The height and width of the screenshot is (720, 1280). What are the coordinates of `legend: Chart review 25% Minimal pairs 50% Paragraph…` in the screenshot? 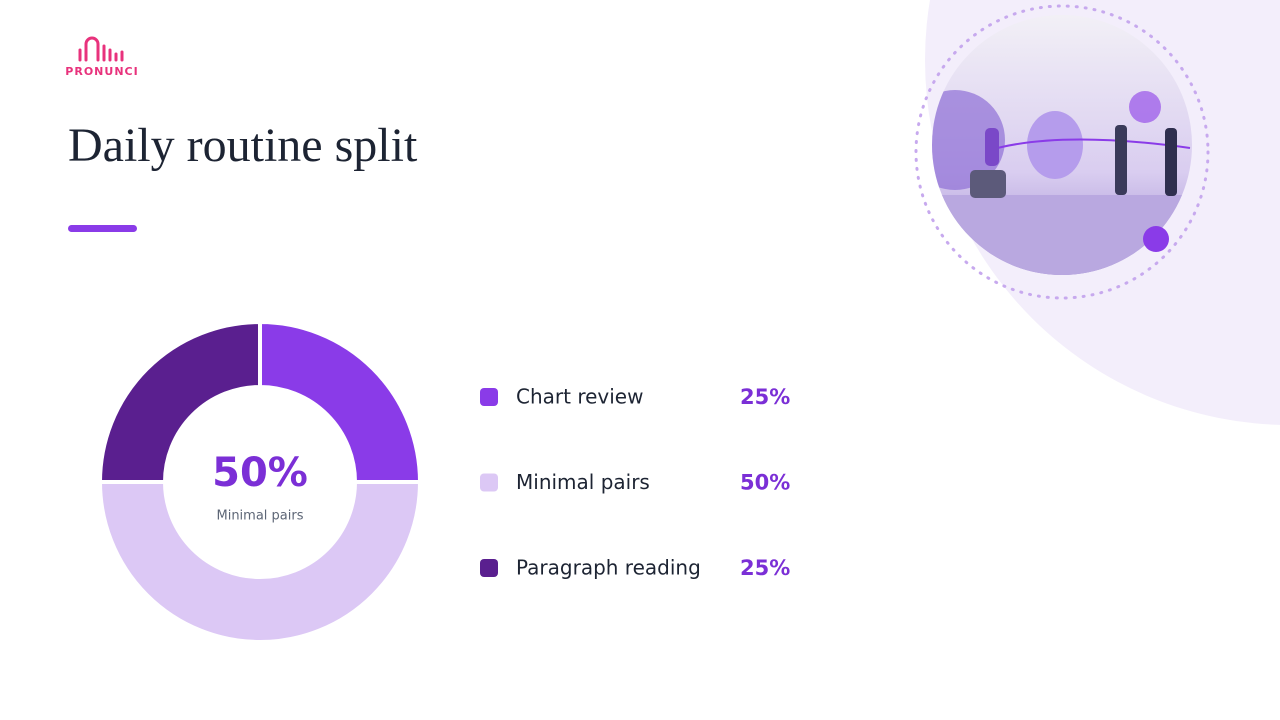 It's located at (635, 482).